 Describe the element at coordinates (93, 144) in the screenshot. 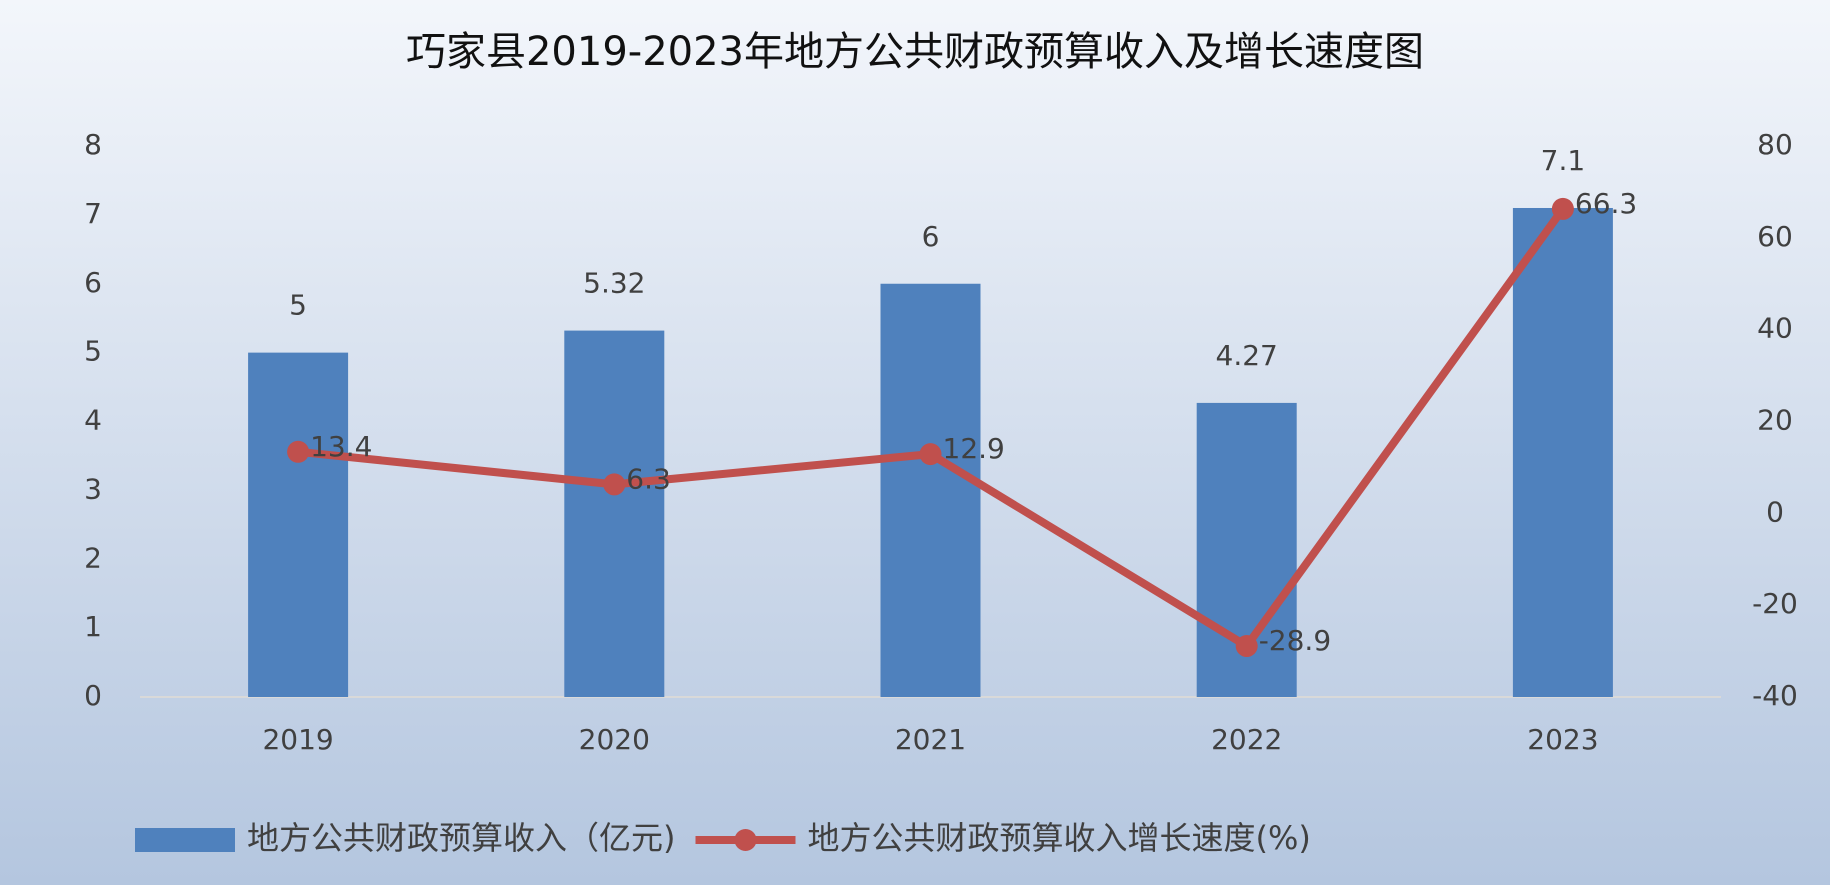

I see `y-tick-label: 8` at that location.